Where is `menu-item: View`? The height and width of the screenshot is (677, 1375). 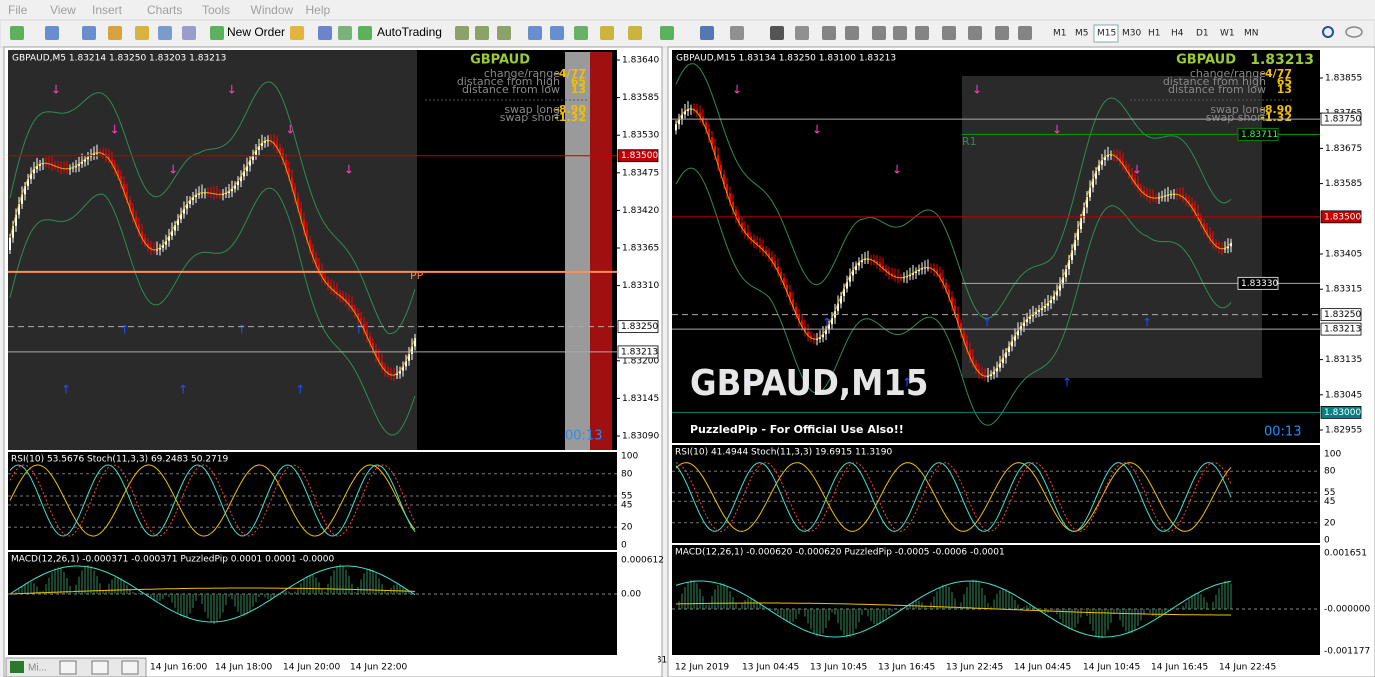 menu-item: View is located at coordinates (63, 10).